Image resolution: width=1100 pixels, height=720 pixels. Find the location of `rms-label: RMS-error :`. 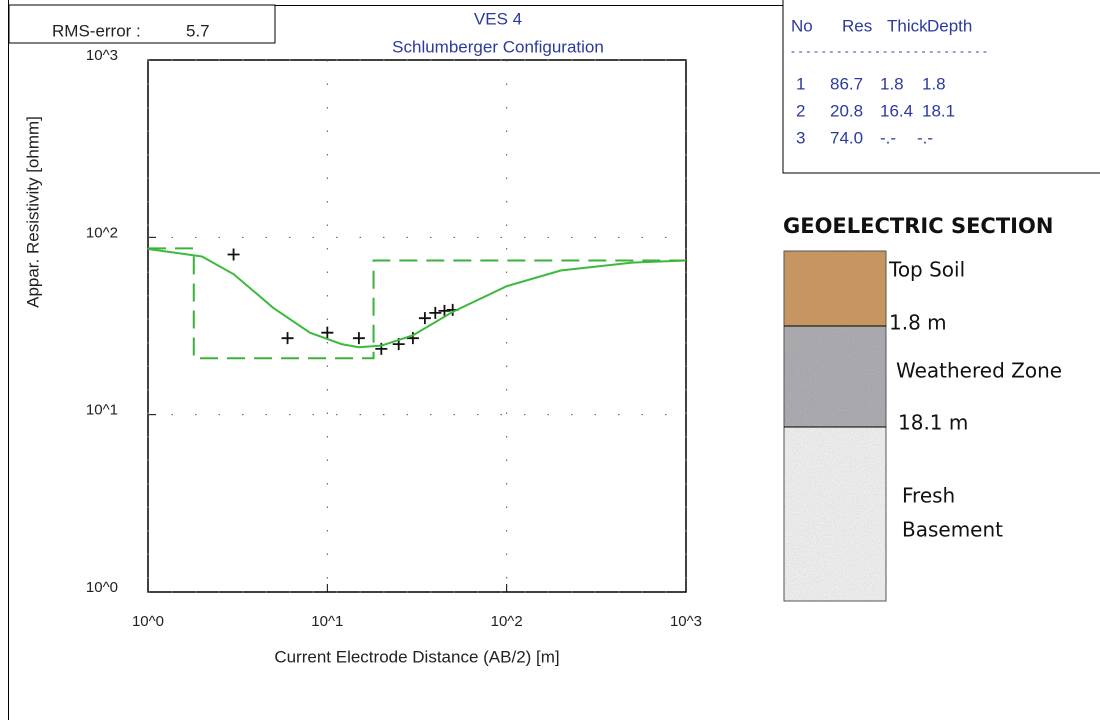

rms-label: RMS-error : is located at coordinates (96, 30).